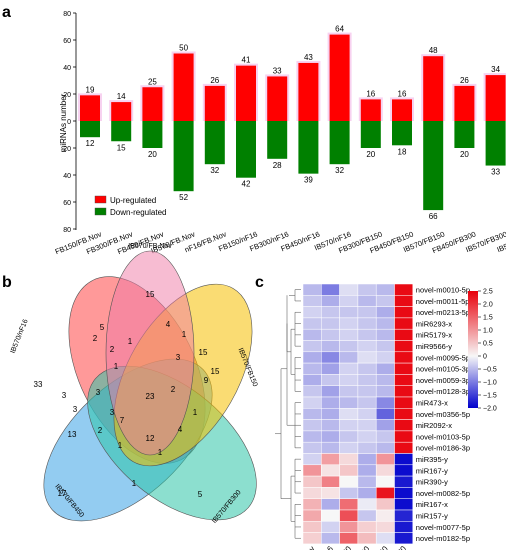  What do you see at coordinates (150, 396) in the screenshot?
I see `venn-count: 23` at bounding box center [150, 396].